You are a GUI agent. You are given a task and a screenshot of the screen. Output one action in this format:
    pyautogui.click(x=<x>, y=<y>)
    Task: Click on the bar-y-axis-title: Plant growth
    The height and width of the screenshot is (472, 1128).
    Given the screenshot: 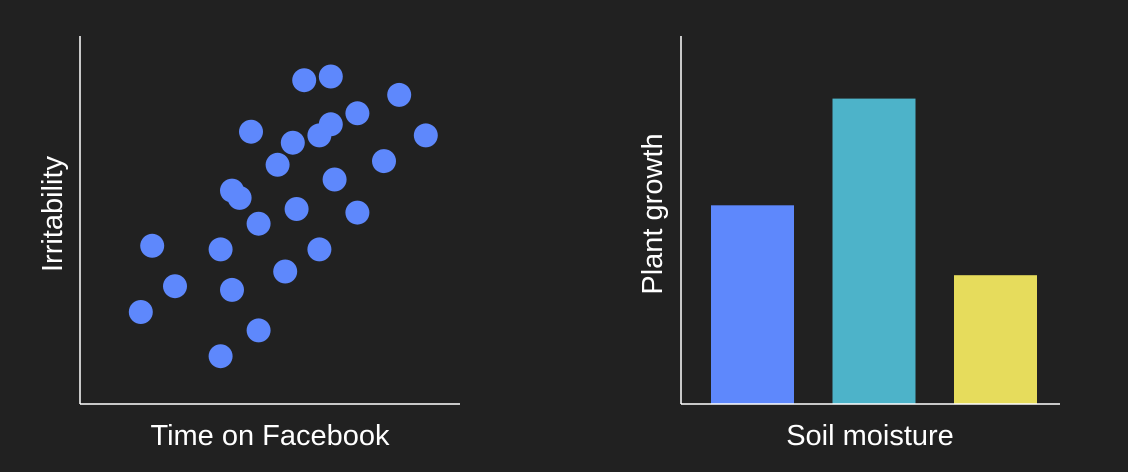 What is the action you would take?
    pyautogui.click(x=653, y=213)
    